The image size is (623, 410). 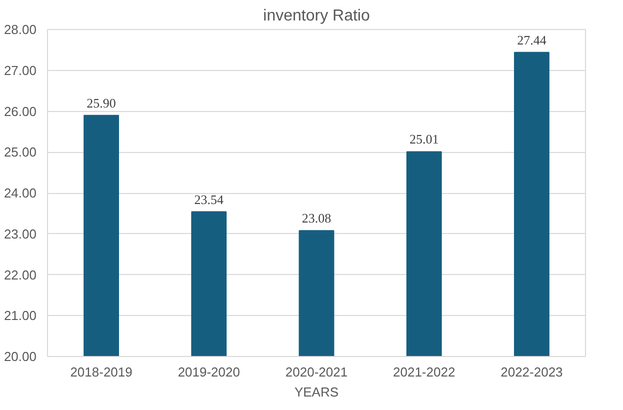 What do you see at coordinates (317, 218) in the screenshot?
I see `data-label: 23.08` at bounding box center [317, 218].